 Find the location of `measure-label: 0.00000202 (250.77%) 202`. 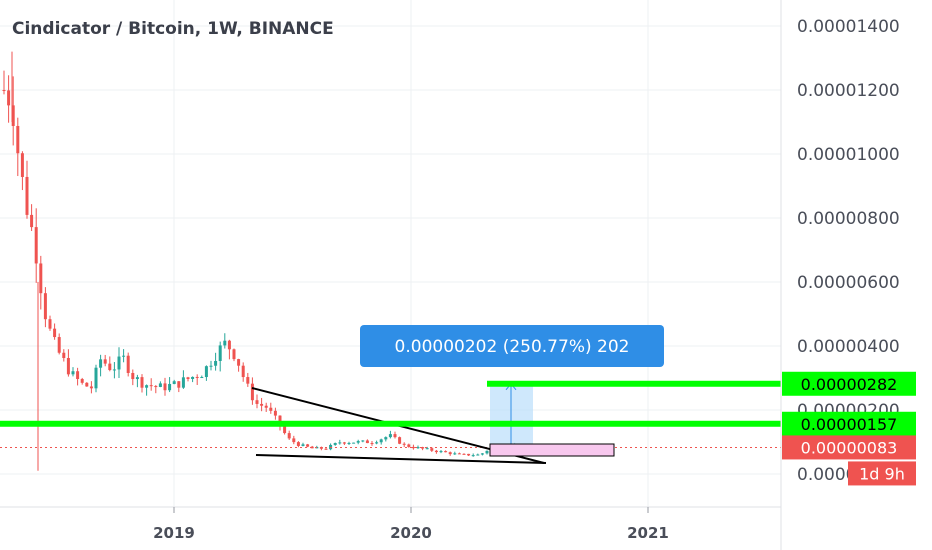

measure-label: 0.00000202 (250.77%) 202 is located at coordinates (512, 346).